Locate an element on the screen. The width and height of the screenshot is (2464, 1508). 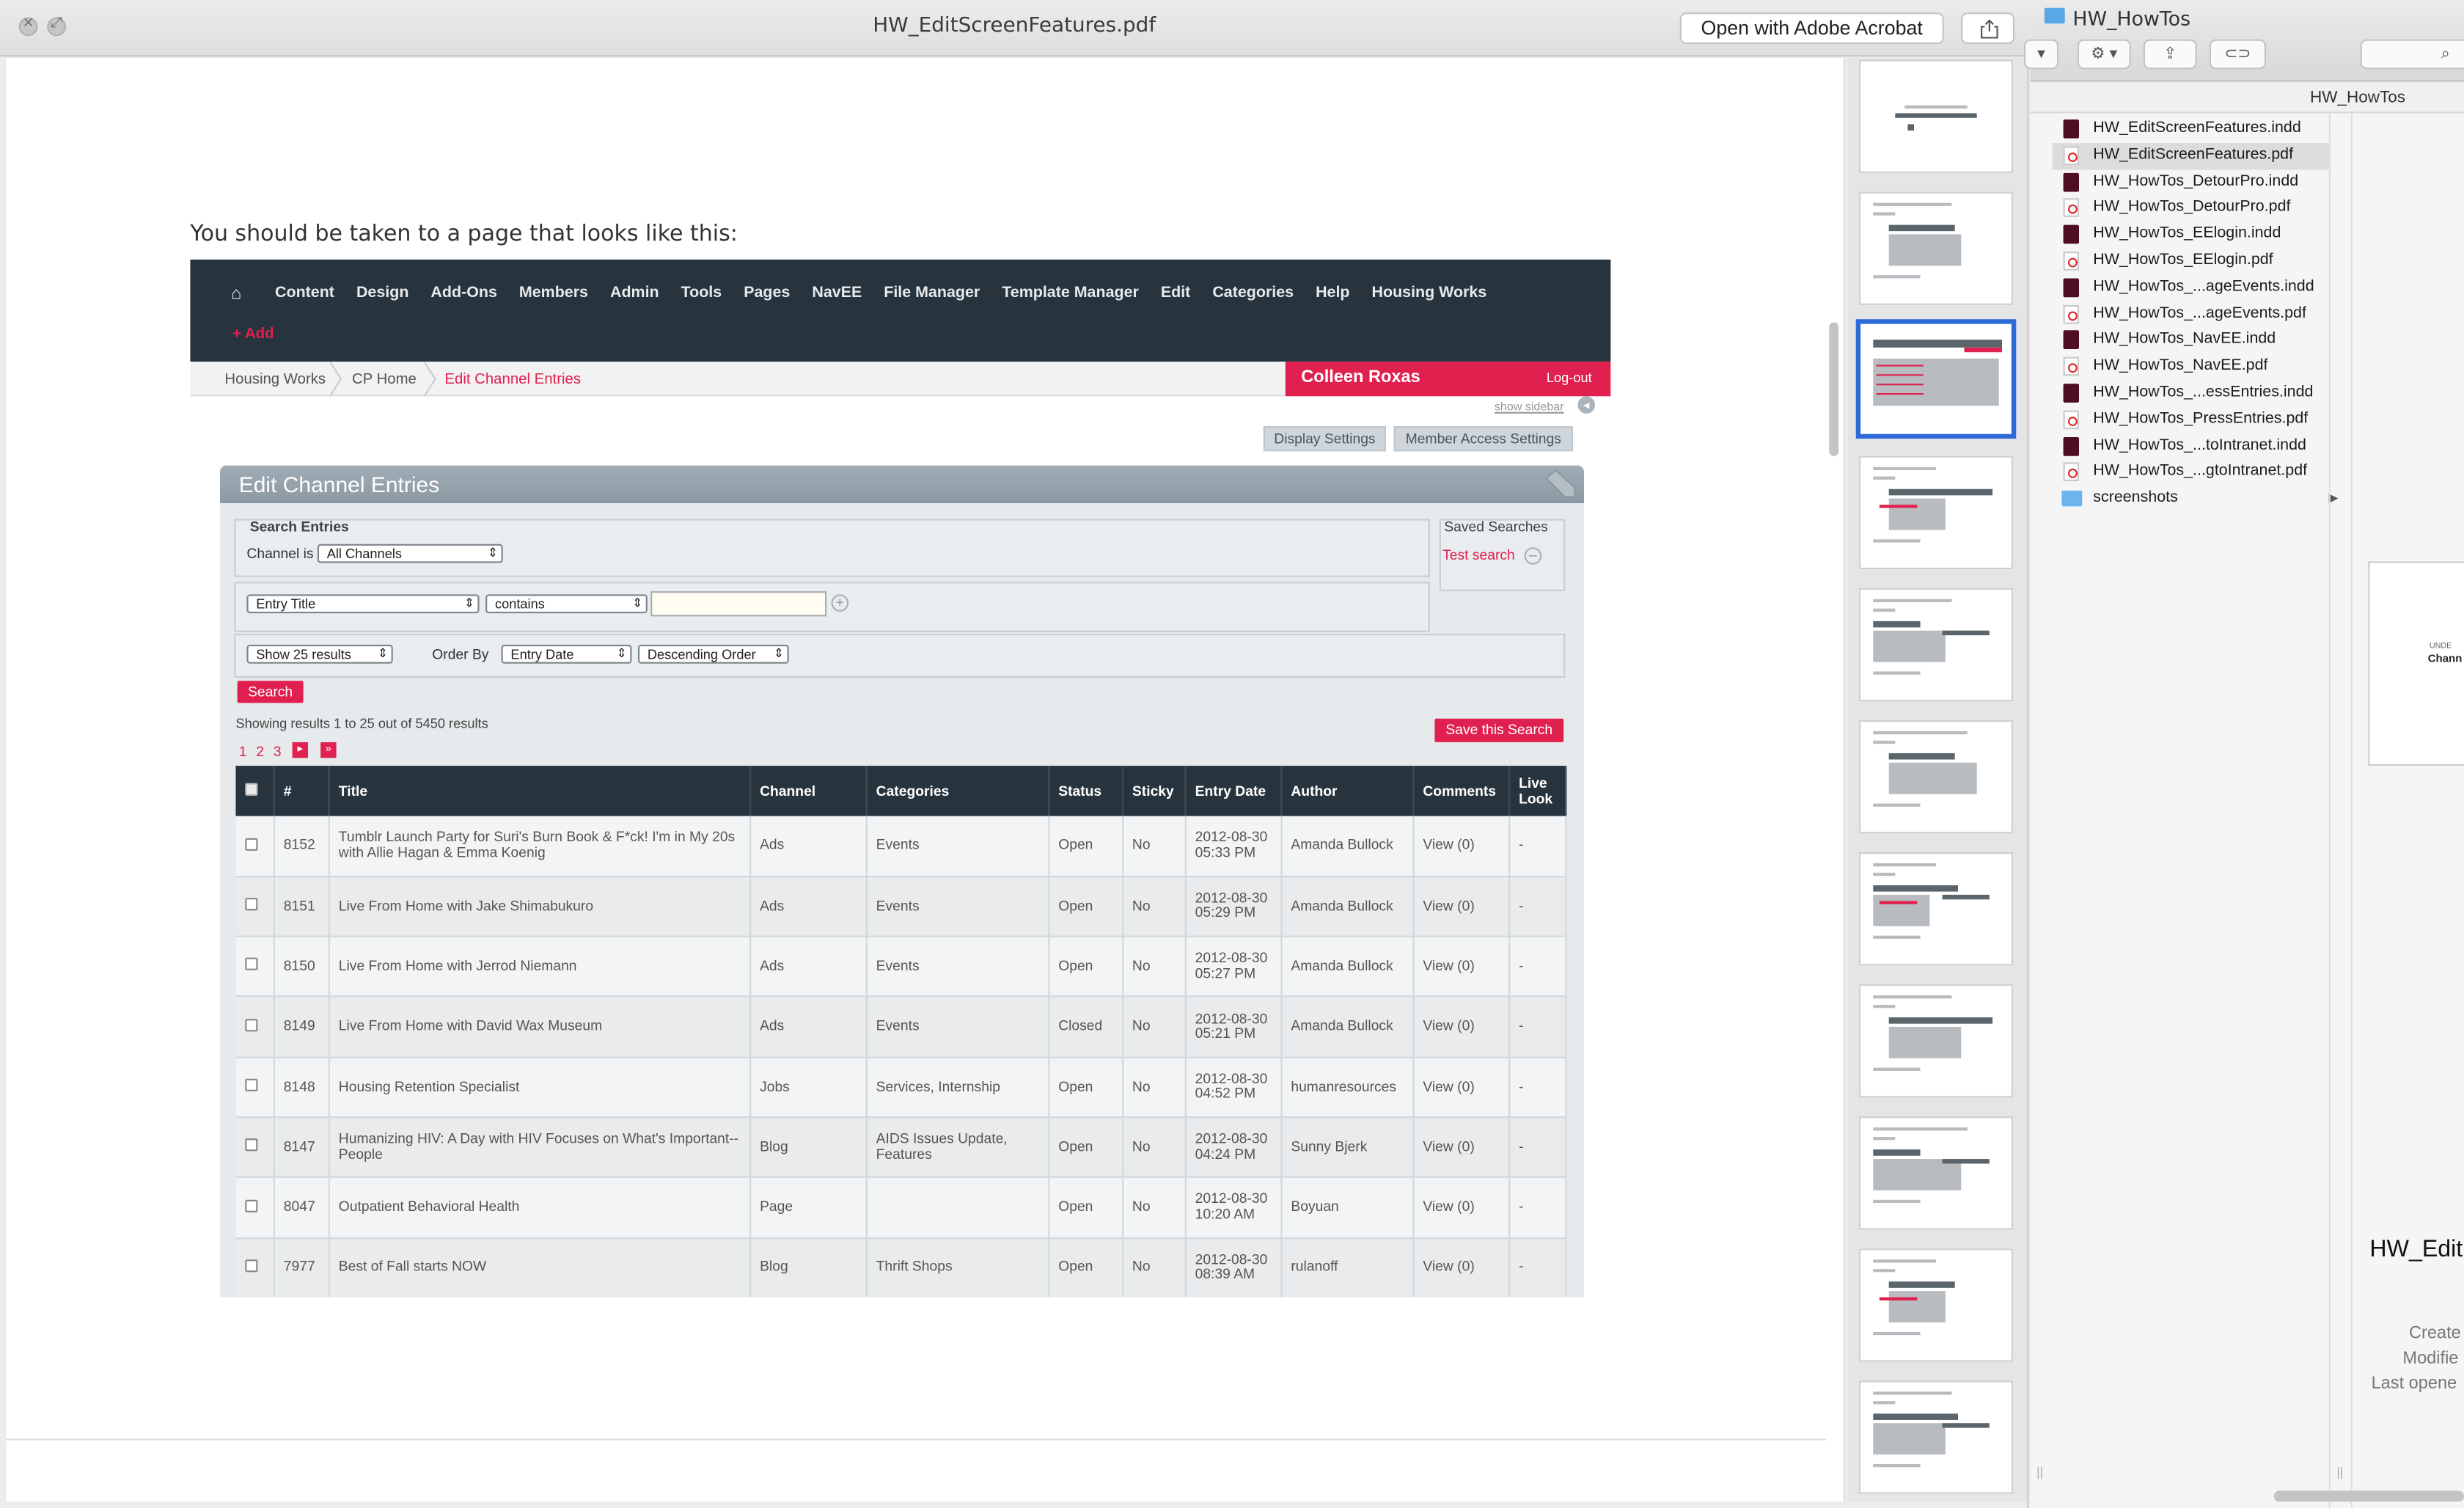
file-item: HW_HowTos_...gtoIntranet.pdf is located at coordinates (2191, 473).